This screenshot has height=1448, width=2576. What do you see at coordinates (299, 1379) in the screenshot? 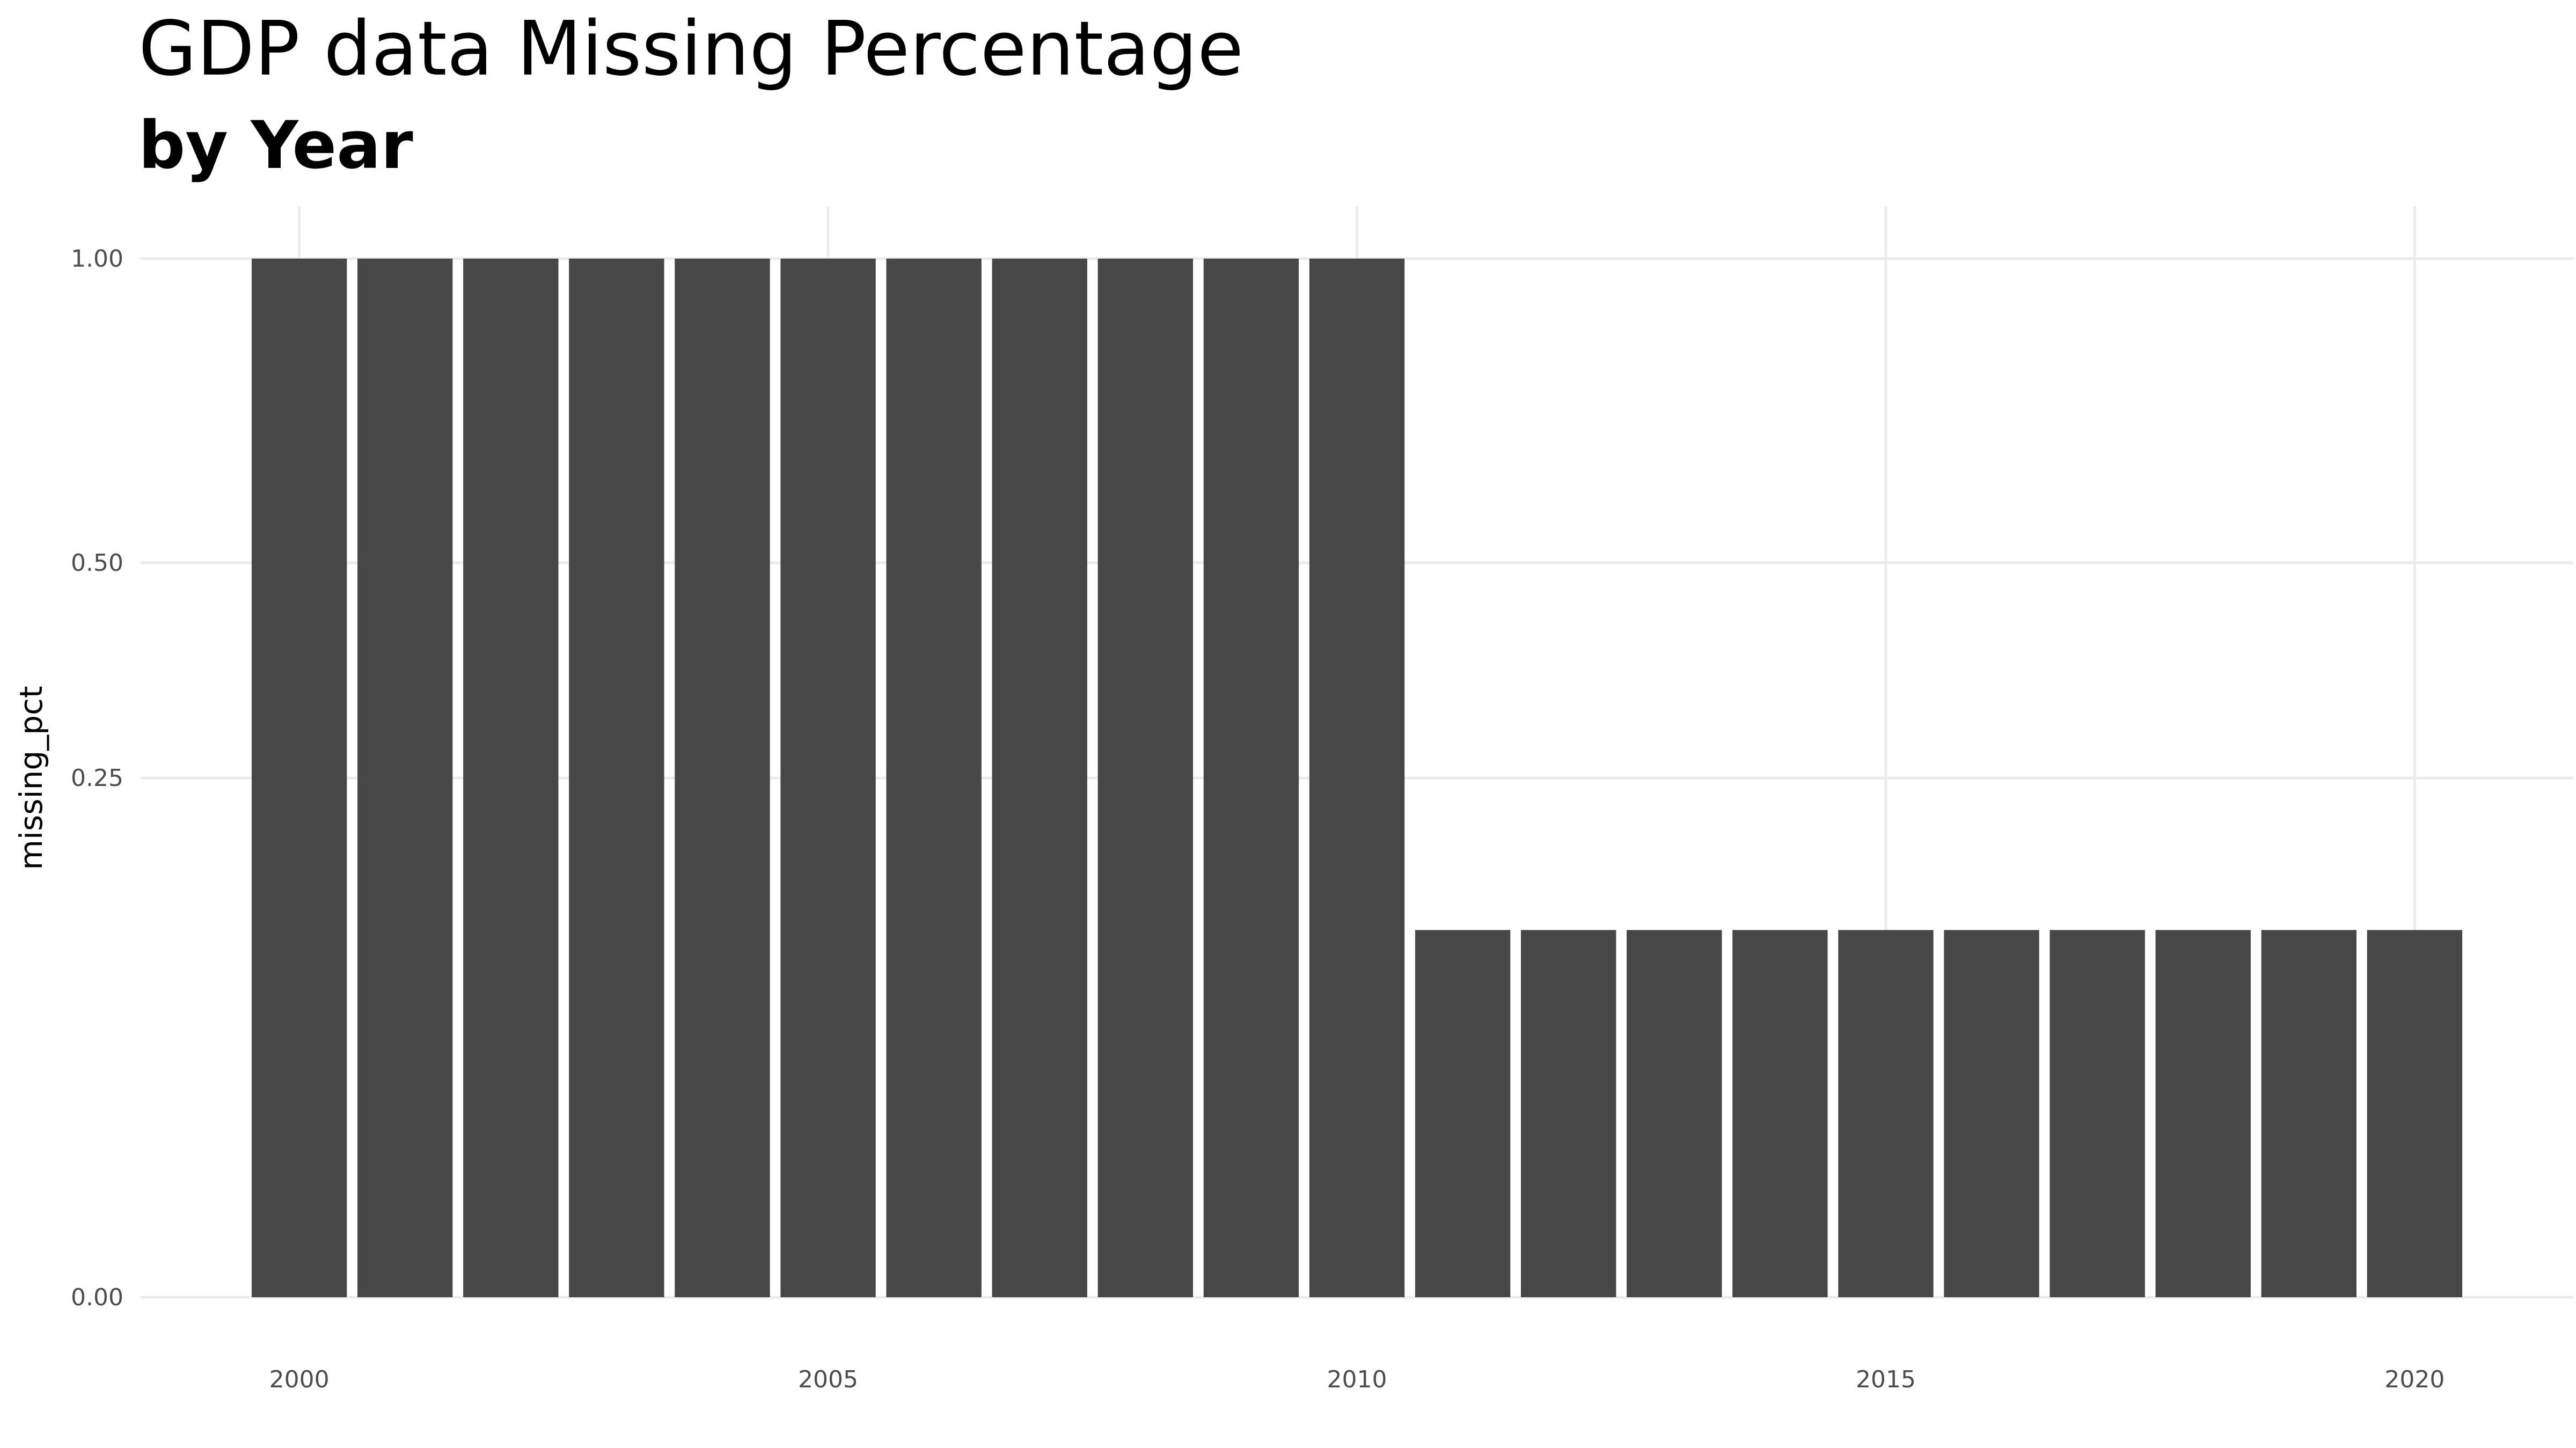
I see `x-tick-label: 2000` at bounding box center [299, 1379].